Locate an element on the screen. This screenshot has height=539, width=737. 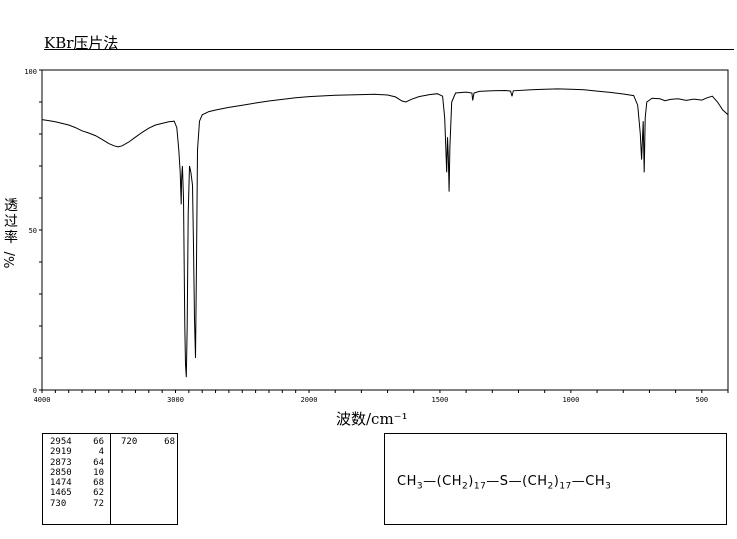
peak-wavenumber: 1474 is located at coordinates (61, 483).